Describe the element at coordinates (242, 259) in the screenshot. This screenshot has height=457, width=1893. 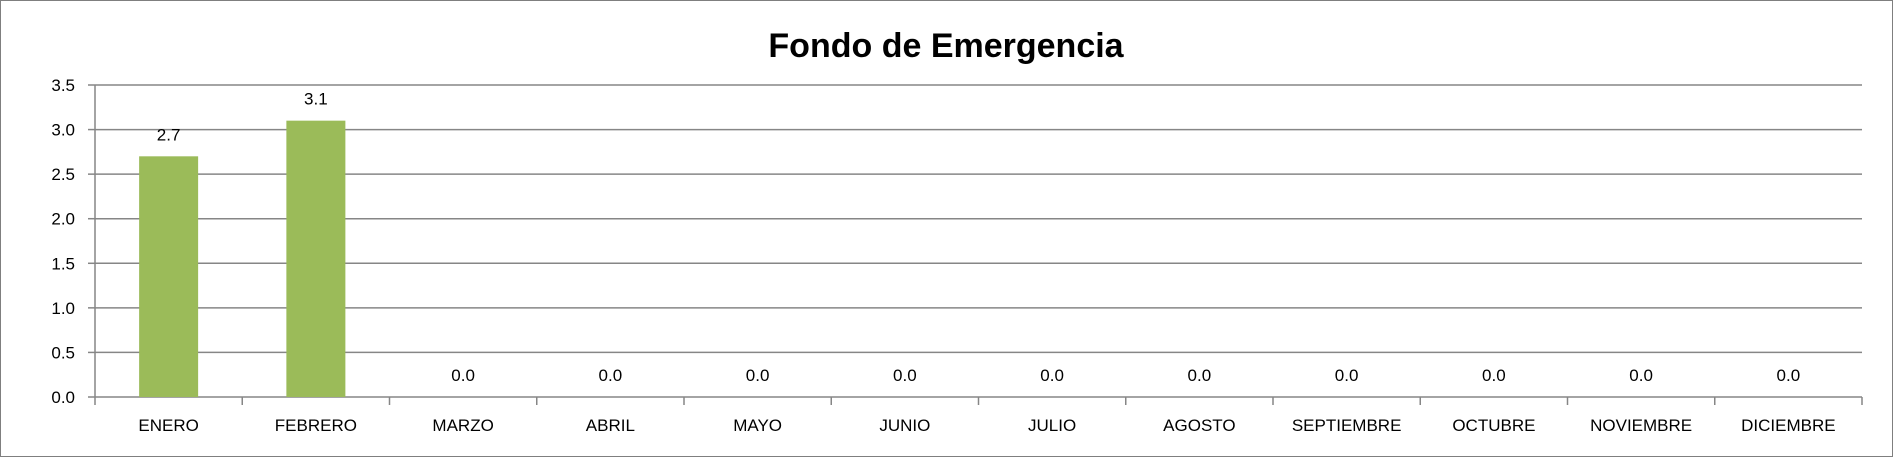
I see `bars` at that location.